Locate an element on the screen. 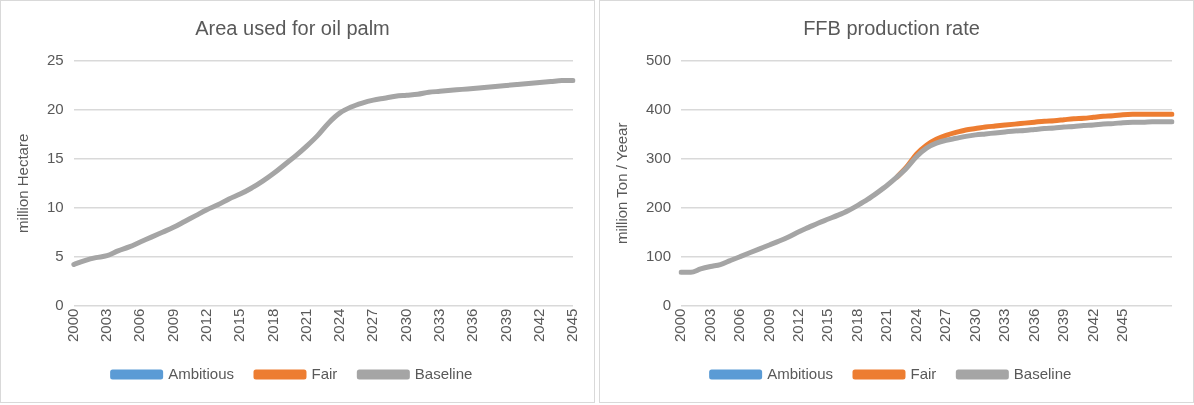 The image size is (1194, 405). y-tick-label: 400 is located at coordinates (659, 109).